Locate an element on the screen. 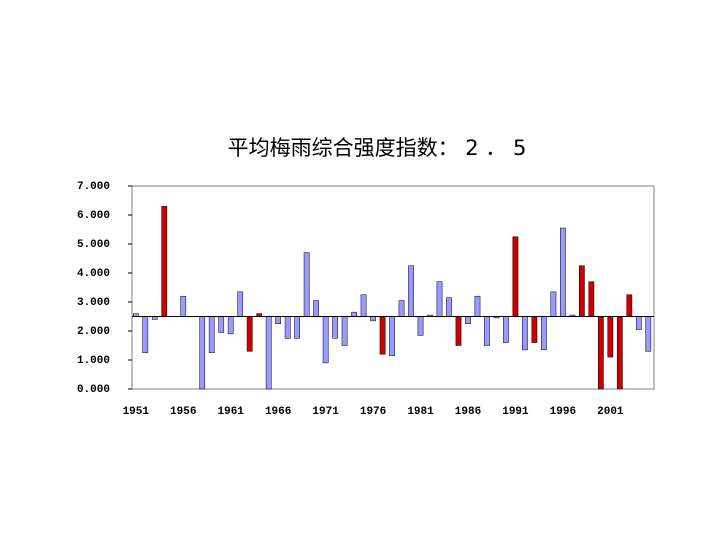  x-tick-label: 1956 is located at coordinates (183, 412).